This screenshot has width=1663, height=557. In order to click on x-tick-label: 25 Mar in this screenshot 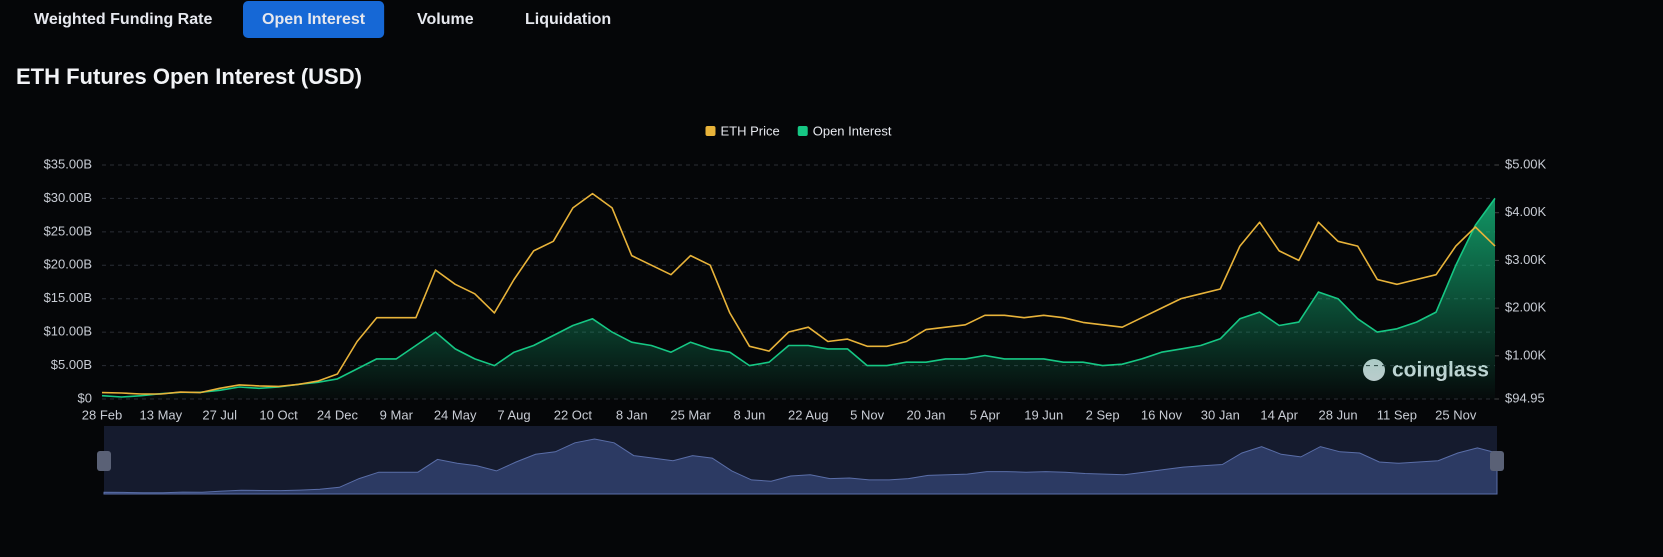, I will do `click(690, 414)`.